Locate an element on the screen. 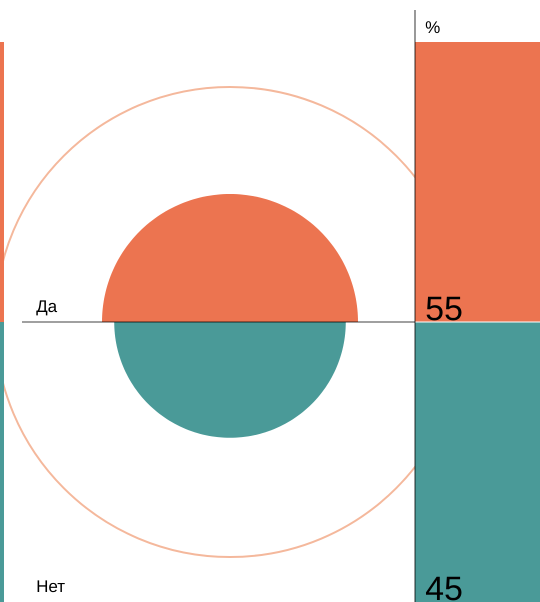  data-label: 55 is located at coordinates (444, 308).